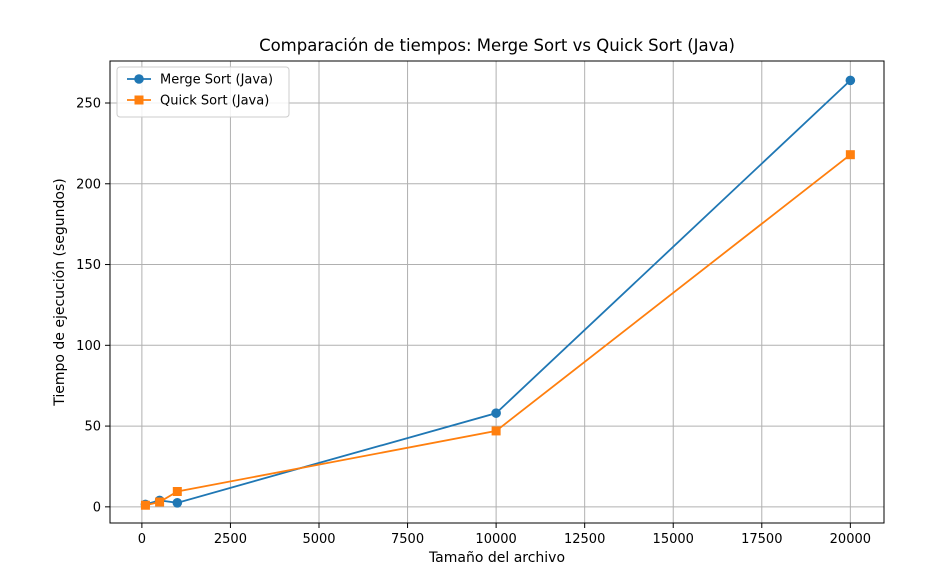 The width and height of the screenshot is (925, 570). I want to click on y-tick-label: 50, so click(92, 427).